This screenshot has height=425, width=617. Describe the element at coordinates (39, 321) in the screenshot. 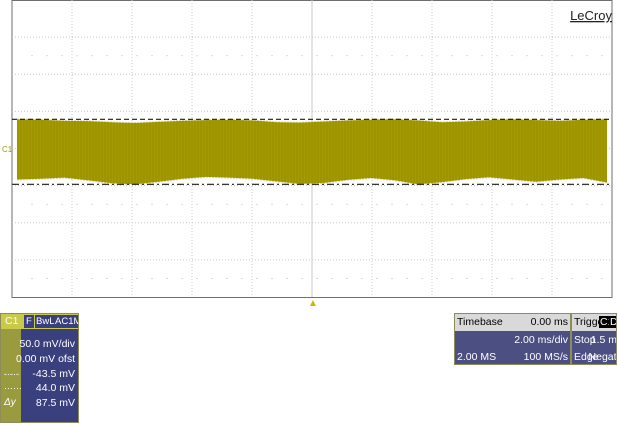

I see `channel-descriptor-header: C1 F BwL AC1M` at that location.